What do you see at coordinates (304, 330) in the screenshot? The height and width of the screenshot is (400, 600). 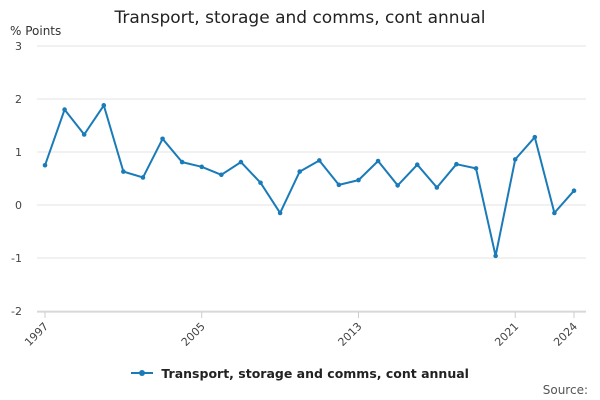 I see `x-axis: 1997 2005 2013 2021 2024` at bounding box center [304, 330].